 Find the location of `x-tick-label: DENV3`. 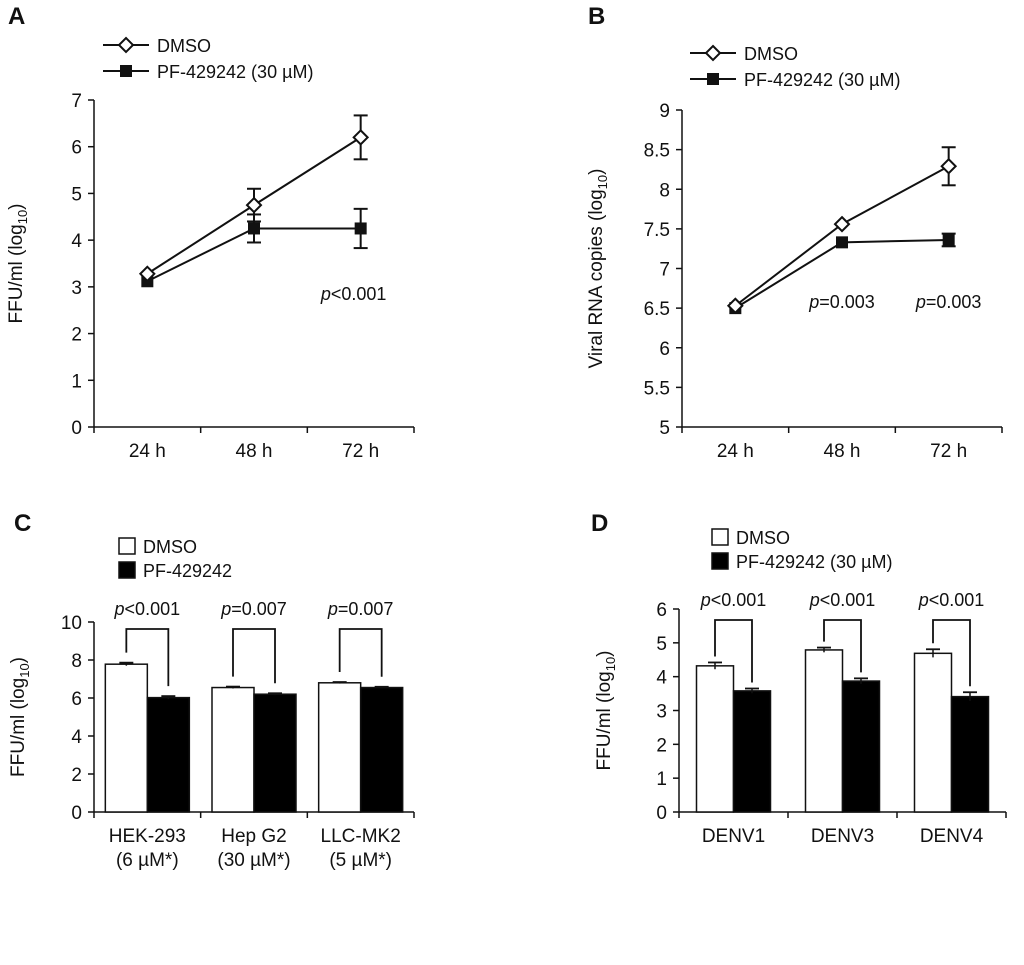

x-tick-label: DENV3 is located at coordinates (842, 836).